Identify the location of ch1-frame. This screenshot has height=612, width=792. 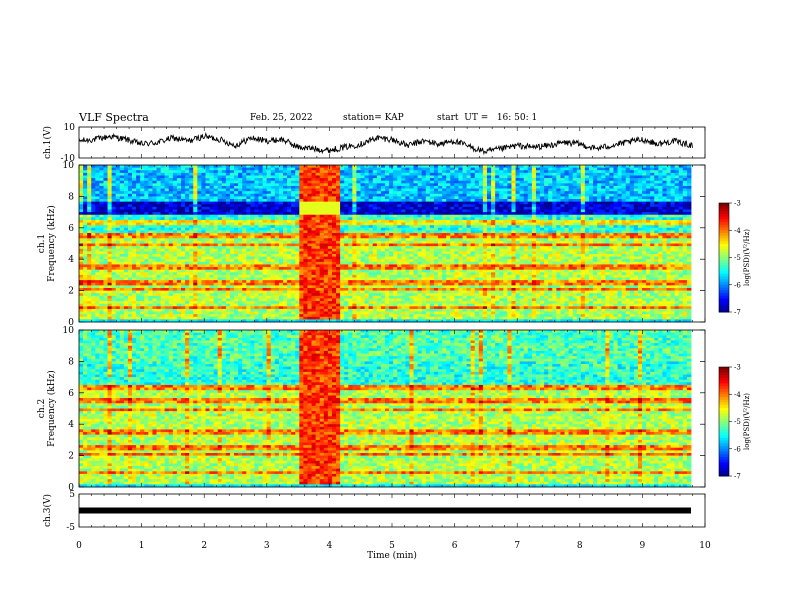
(392, 142).